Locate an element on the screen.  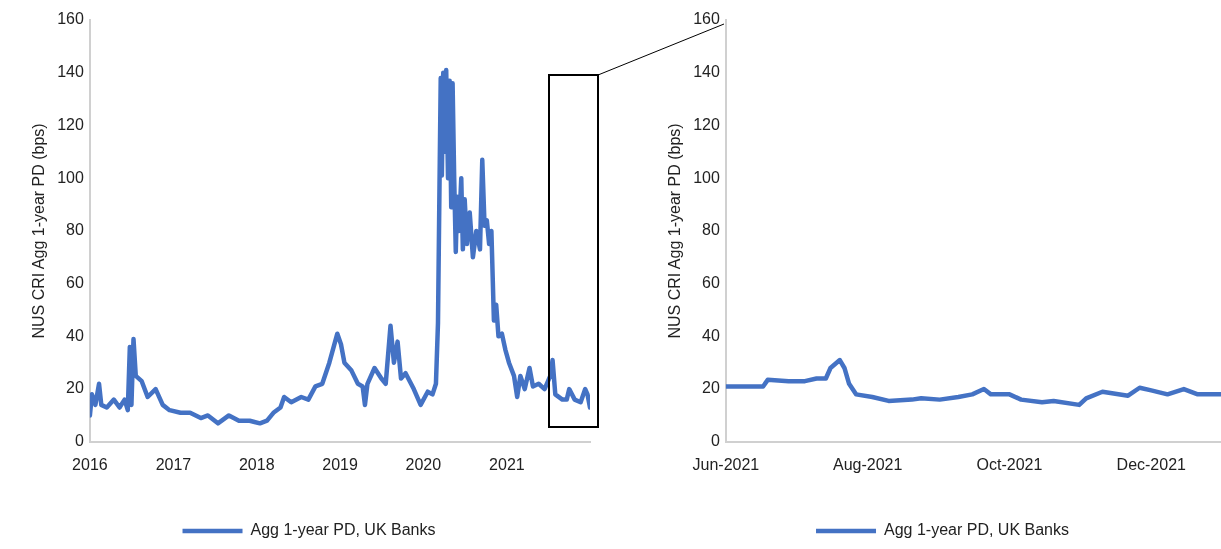
x-tick-label: 2017 is located at coordinates (173, 464).